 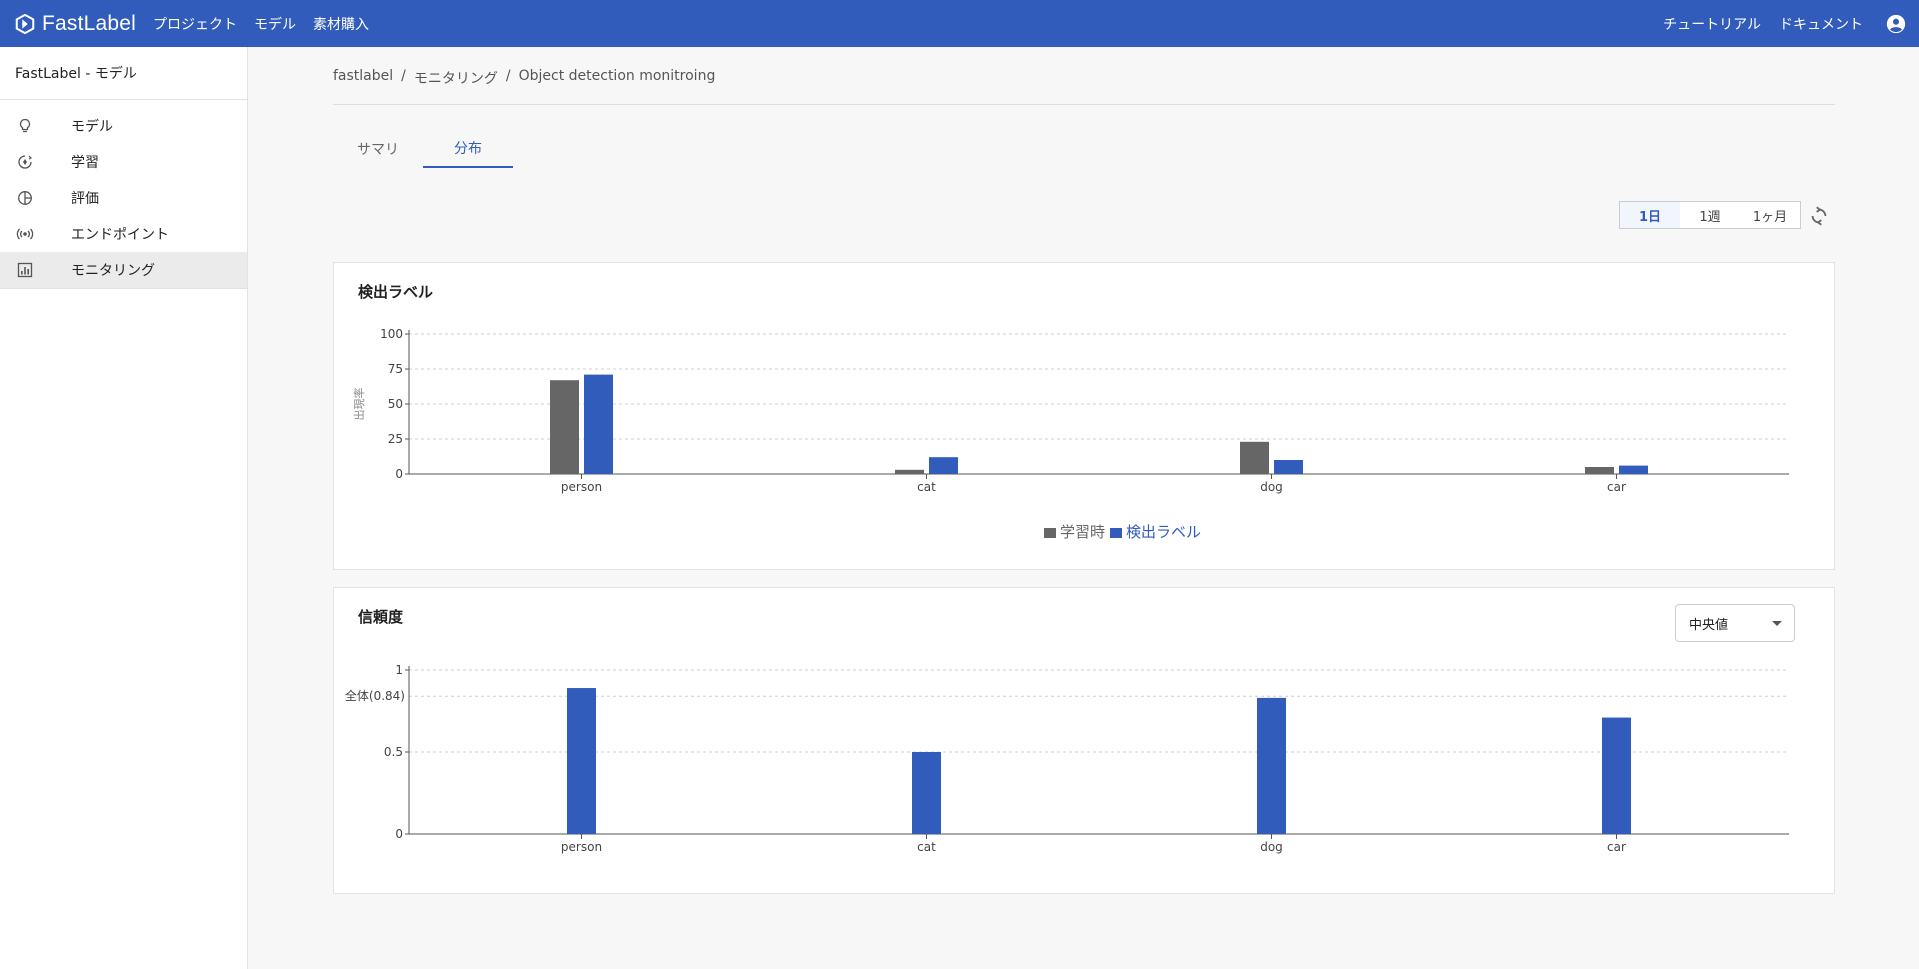 What do you see at coordinates (959, 23) in the screenshot?
I see `top-bar: FastLabel プロジェクト モデル 素材購入 チュートリアル ドキュメント` at bounding box center [959, 23].